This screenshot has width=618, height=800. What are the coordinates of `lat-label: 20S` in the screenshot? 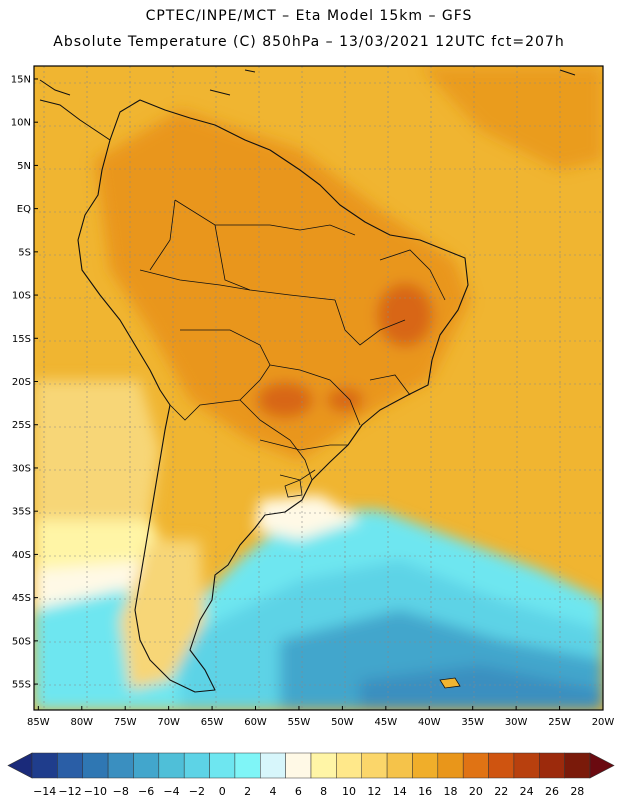 It's located at (21, 382).